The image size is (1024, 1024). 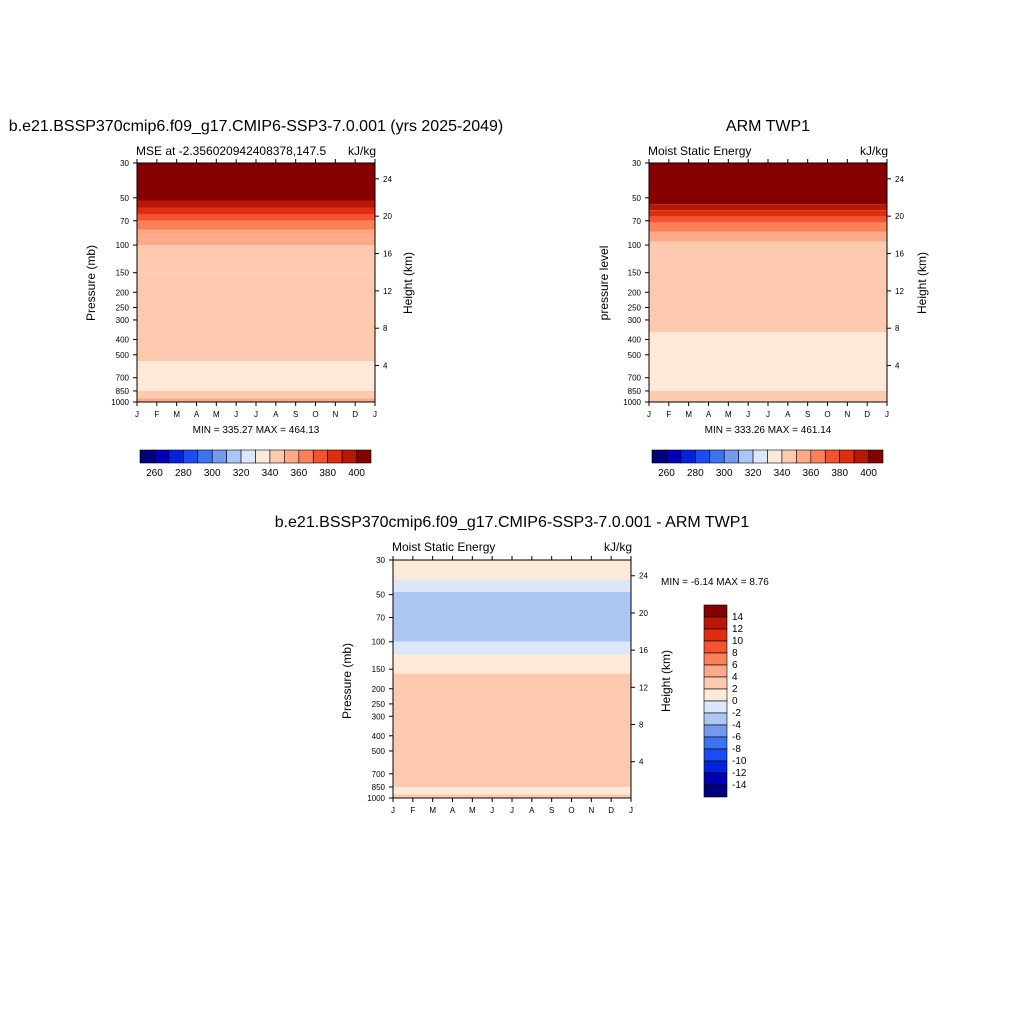 I want to click on panel2-title: ARM TWP1, so click(x=768, y=126).